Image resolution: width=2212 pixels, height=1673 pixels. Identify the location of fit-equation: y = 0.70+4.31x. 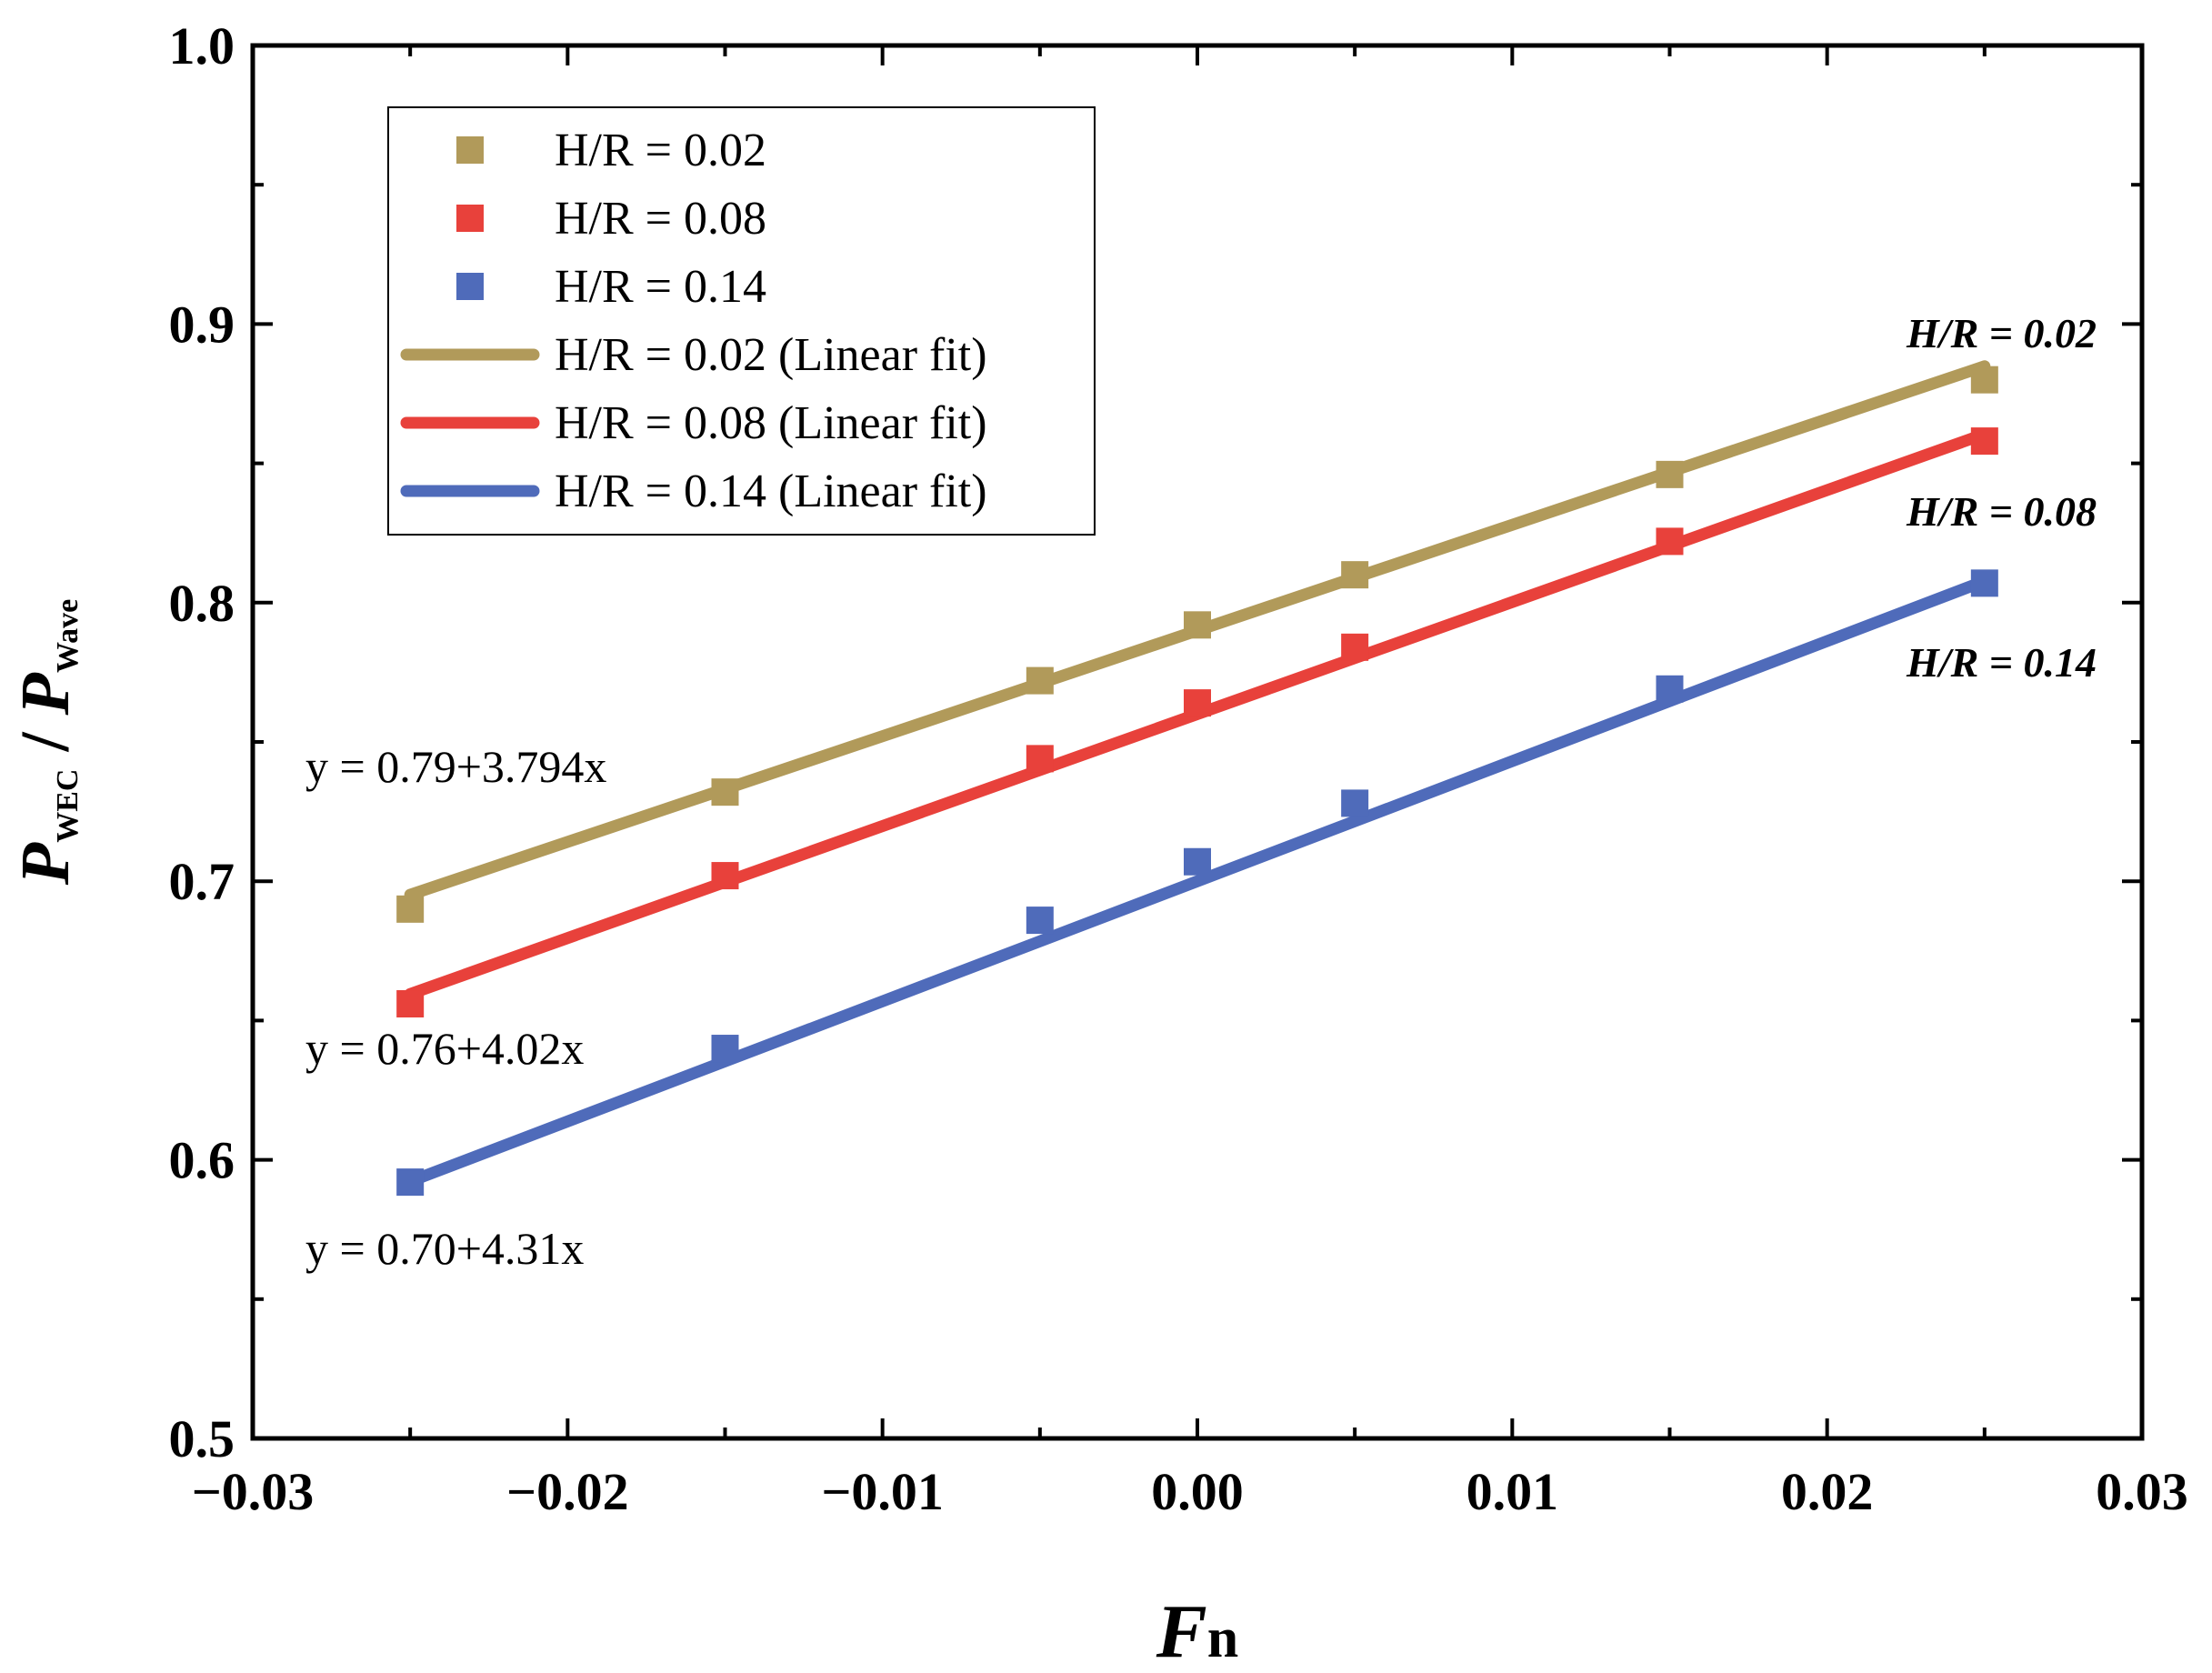
(444, 1248).